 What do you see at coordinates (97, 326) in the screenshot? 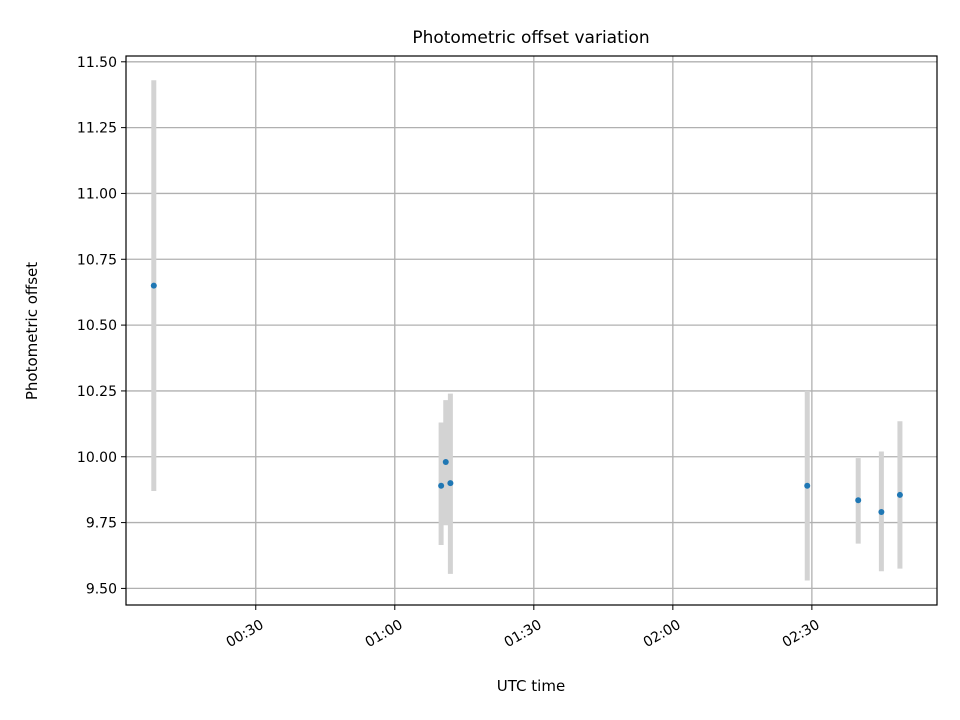
I see `y-tick-label: 10.50` at bounding box center [97, 326].